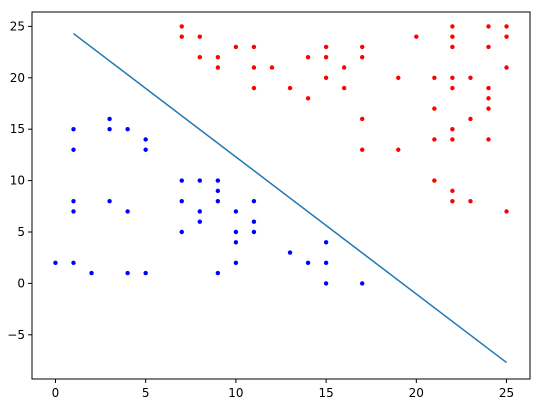 Image resolution: width=538 pixels, height=410 pixels. What do you see at coordinates (17, 129) in the screenshot?
I see `y-tick-label: 15` at bounding box center [17, 129].